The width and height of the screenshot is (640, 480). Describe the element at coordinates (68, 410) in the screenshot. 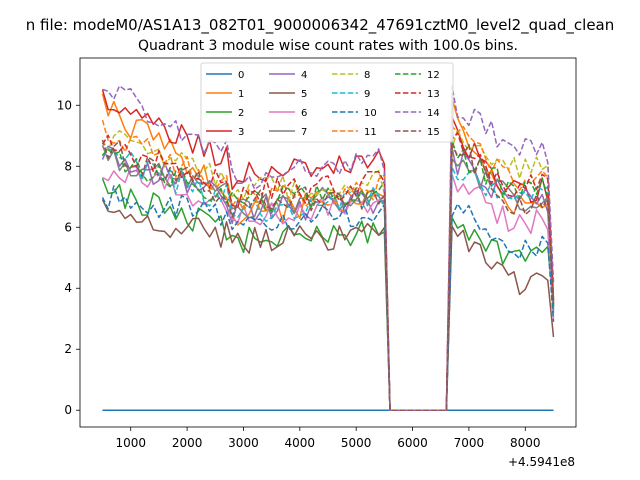

I see `y-tick-label: 0` at that location.